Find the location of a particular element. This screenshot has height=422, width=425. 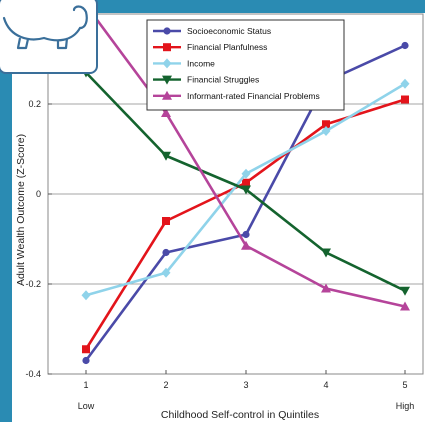

x-tick-label: 2 is located at coordinates (165, 385).